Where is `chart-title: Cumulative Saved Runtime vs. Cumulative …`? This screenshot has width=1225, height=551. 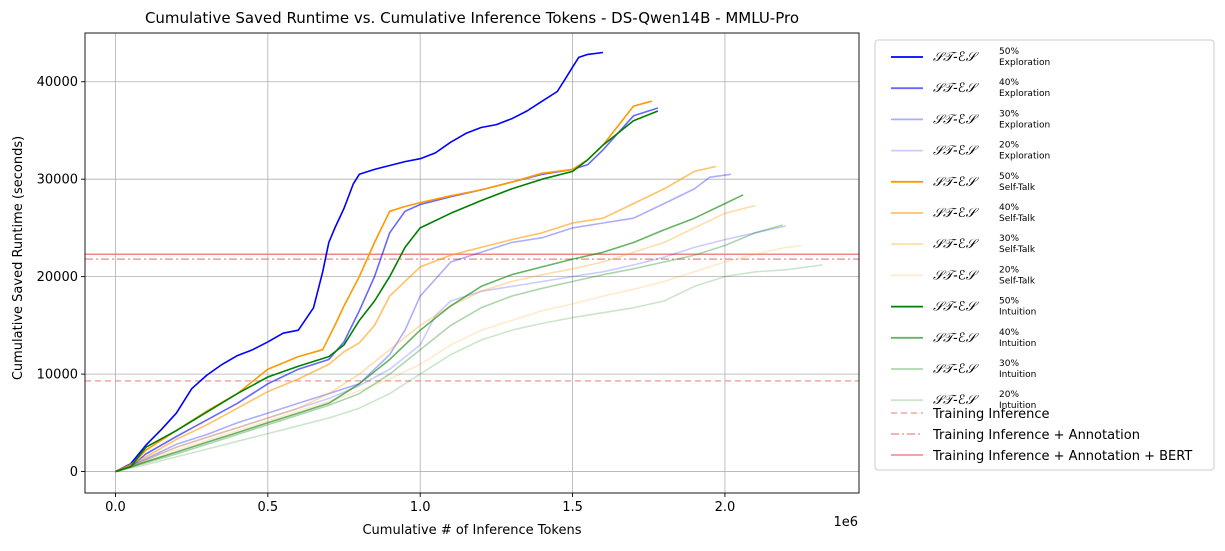 chart-title: Cumulative Saved Runtime vs. Cumulative … is located at coordinates (472, 18).